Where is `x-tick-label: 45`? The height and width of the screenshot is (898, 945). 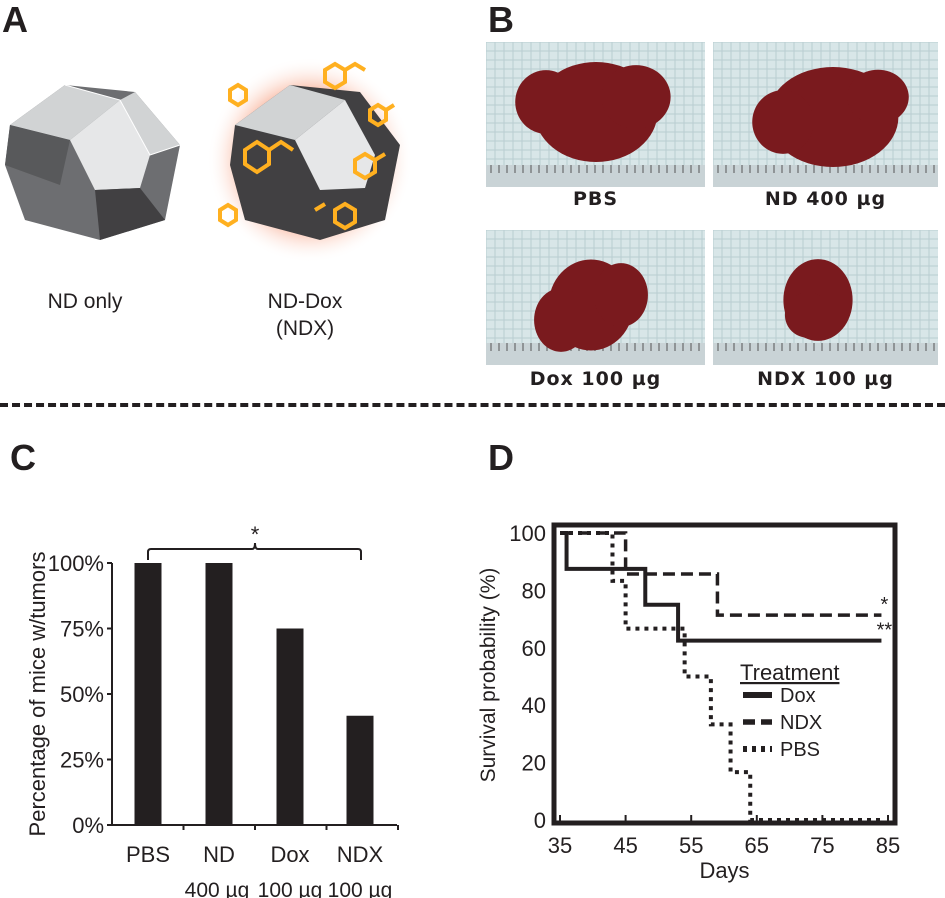 x-tick-label: 45 is located at coordinates (625, 845).